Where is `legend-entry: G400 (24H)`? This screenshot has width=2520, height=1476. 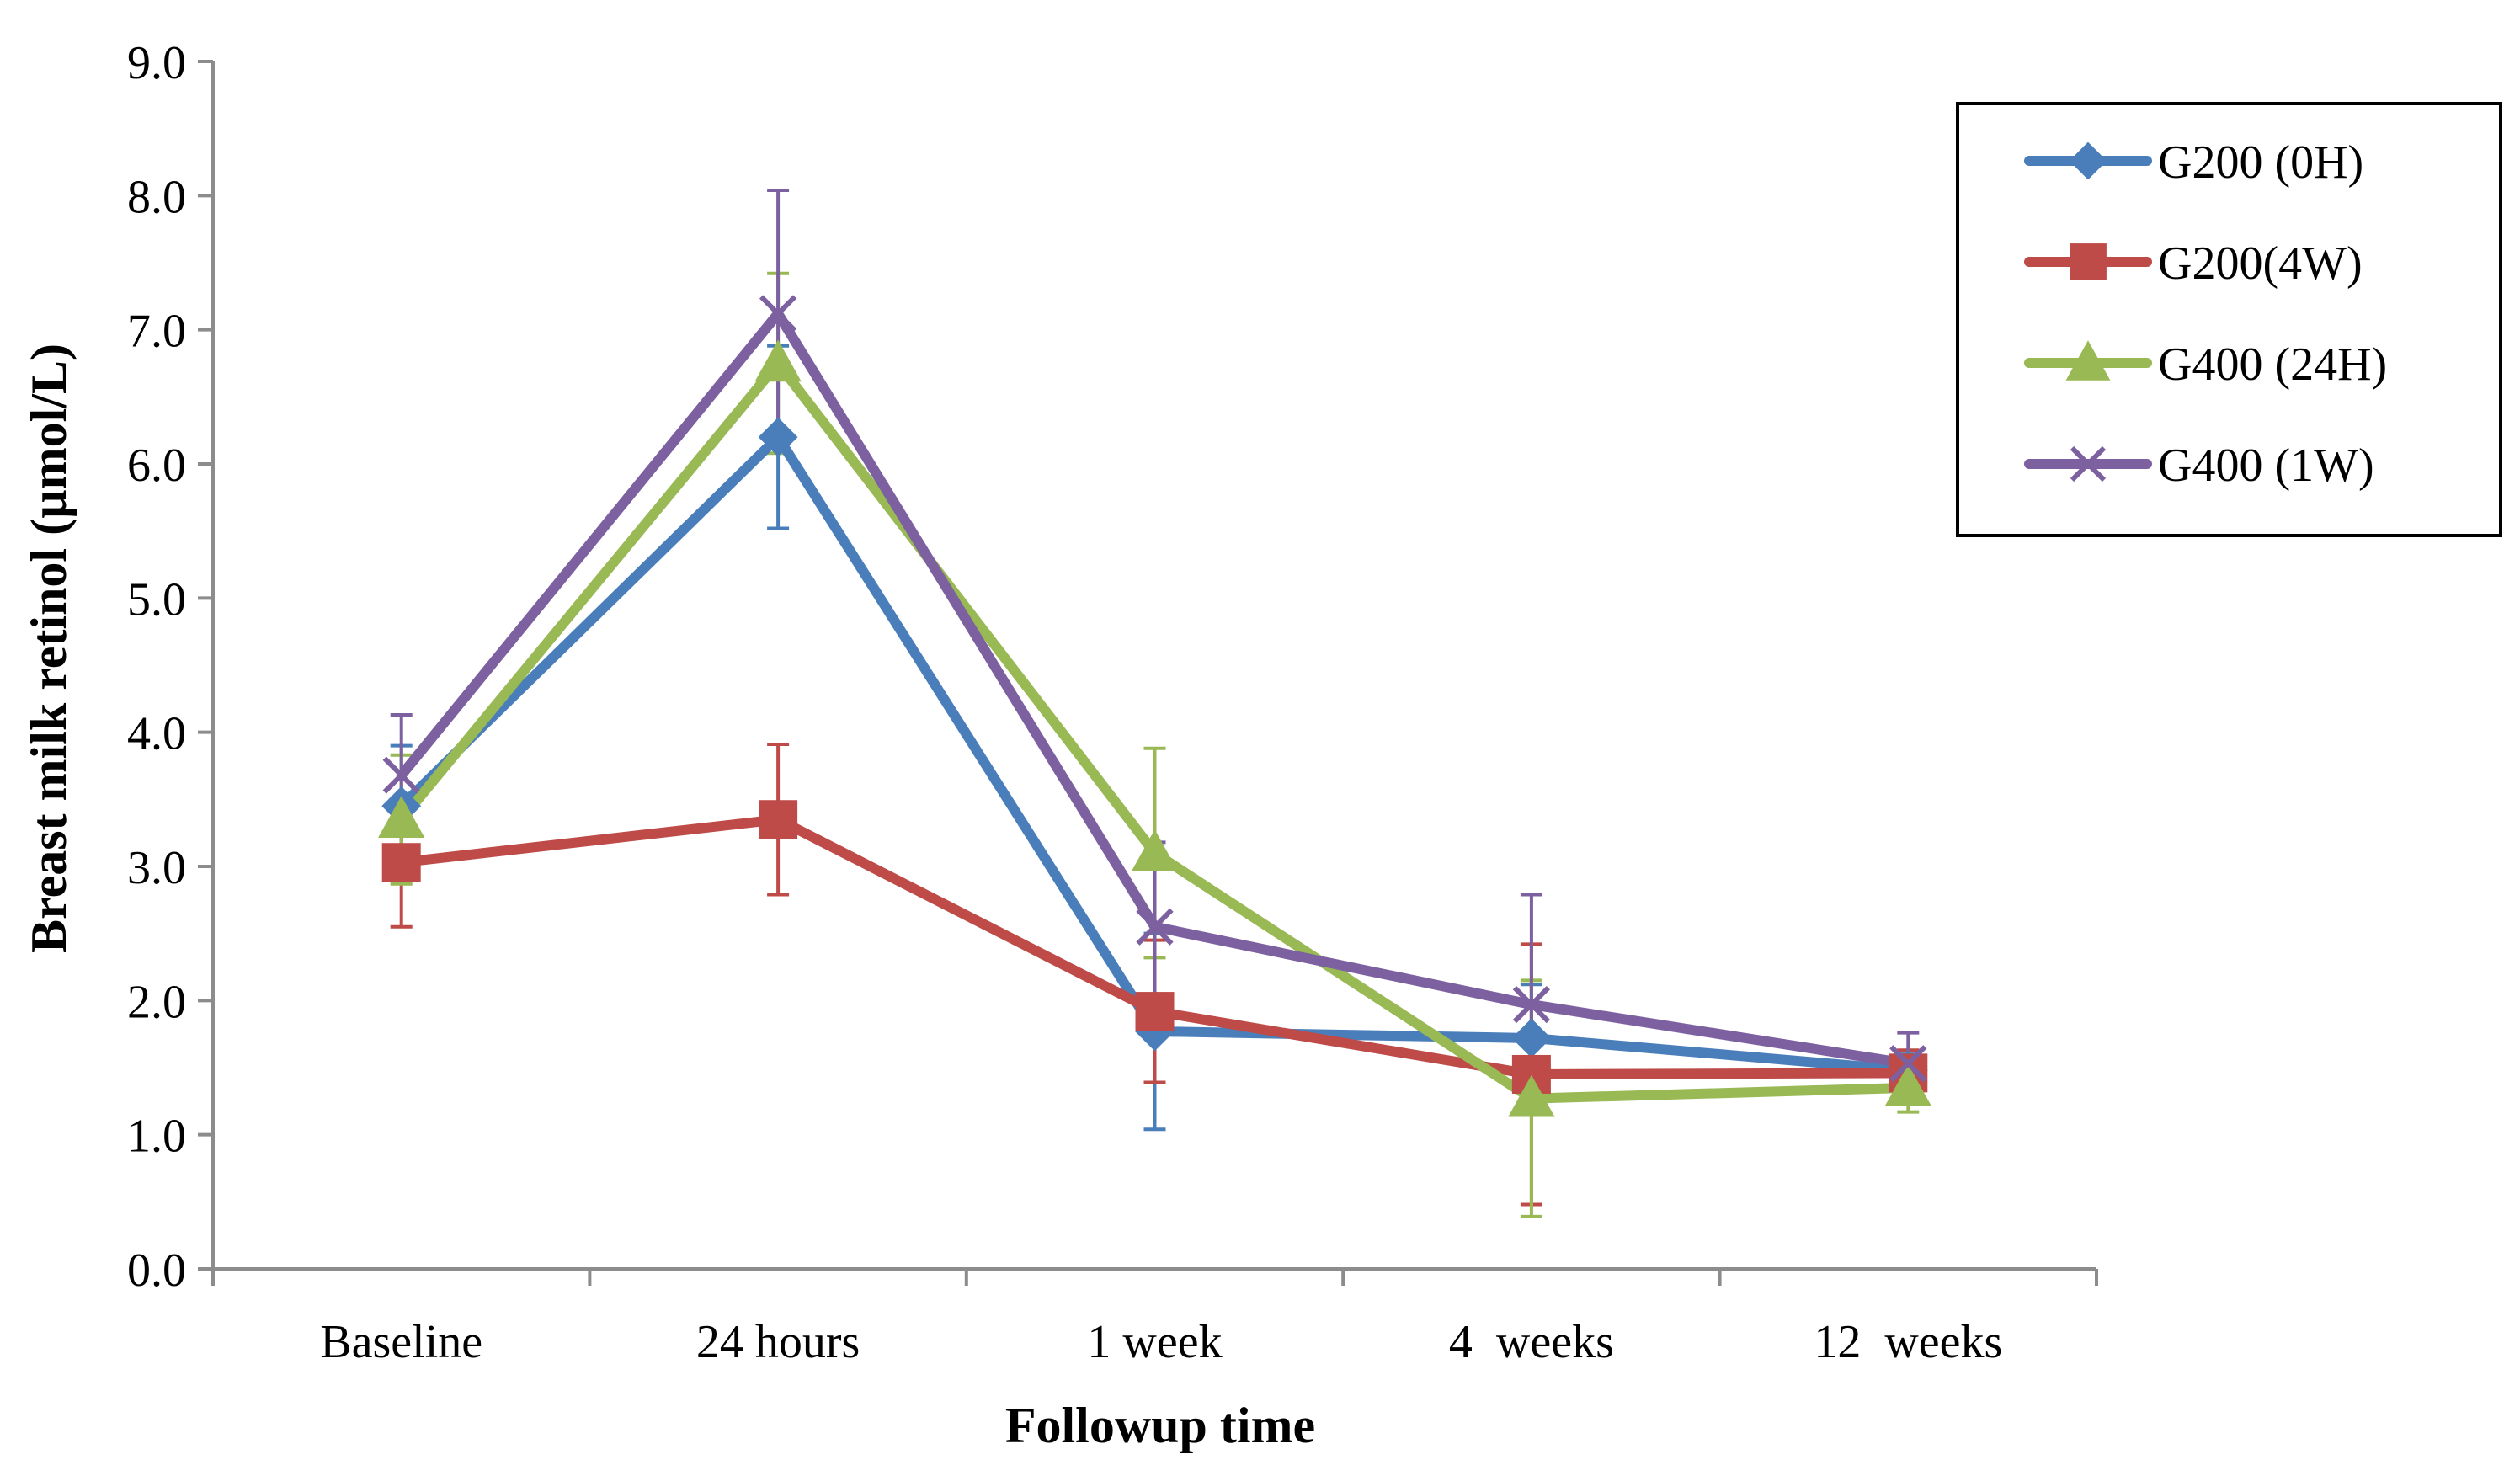 legend-entry: G400 (24H) is located at coordinates (2205, 364).